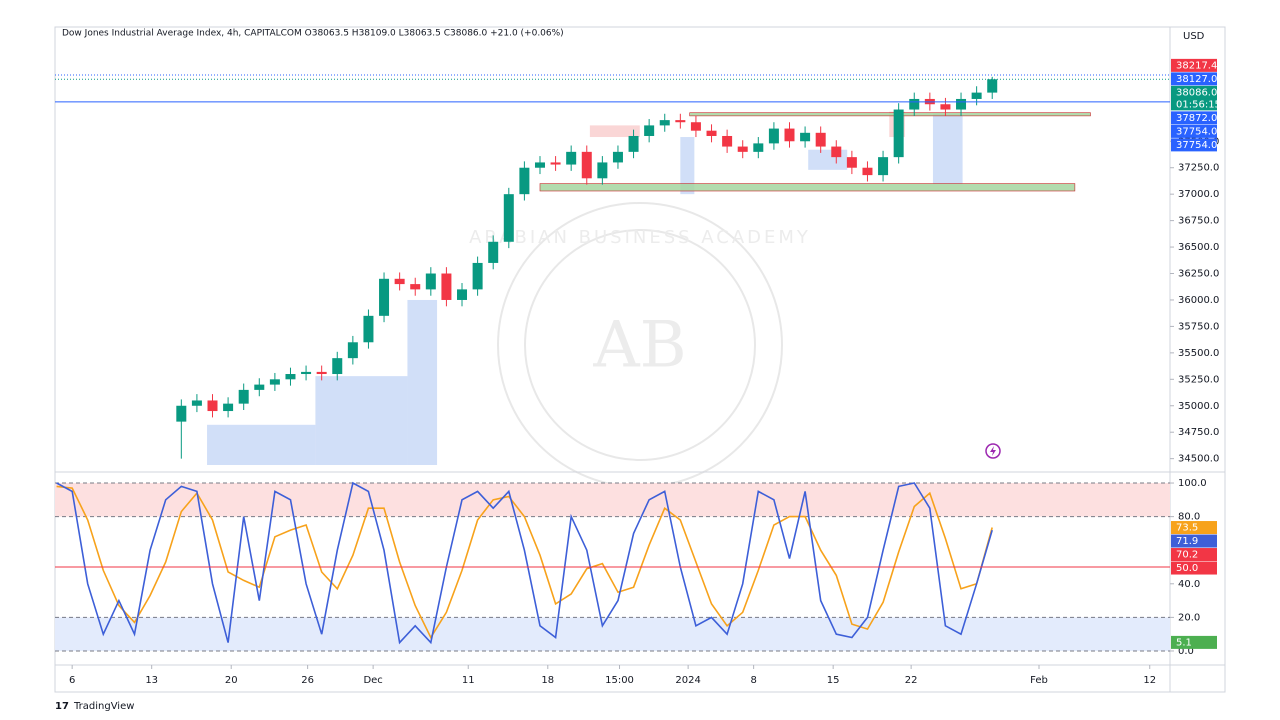  I want to click on x-tick-label: Feb, so click(1039, 680).